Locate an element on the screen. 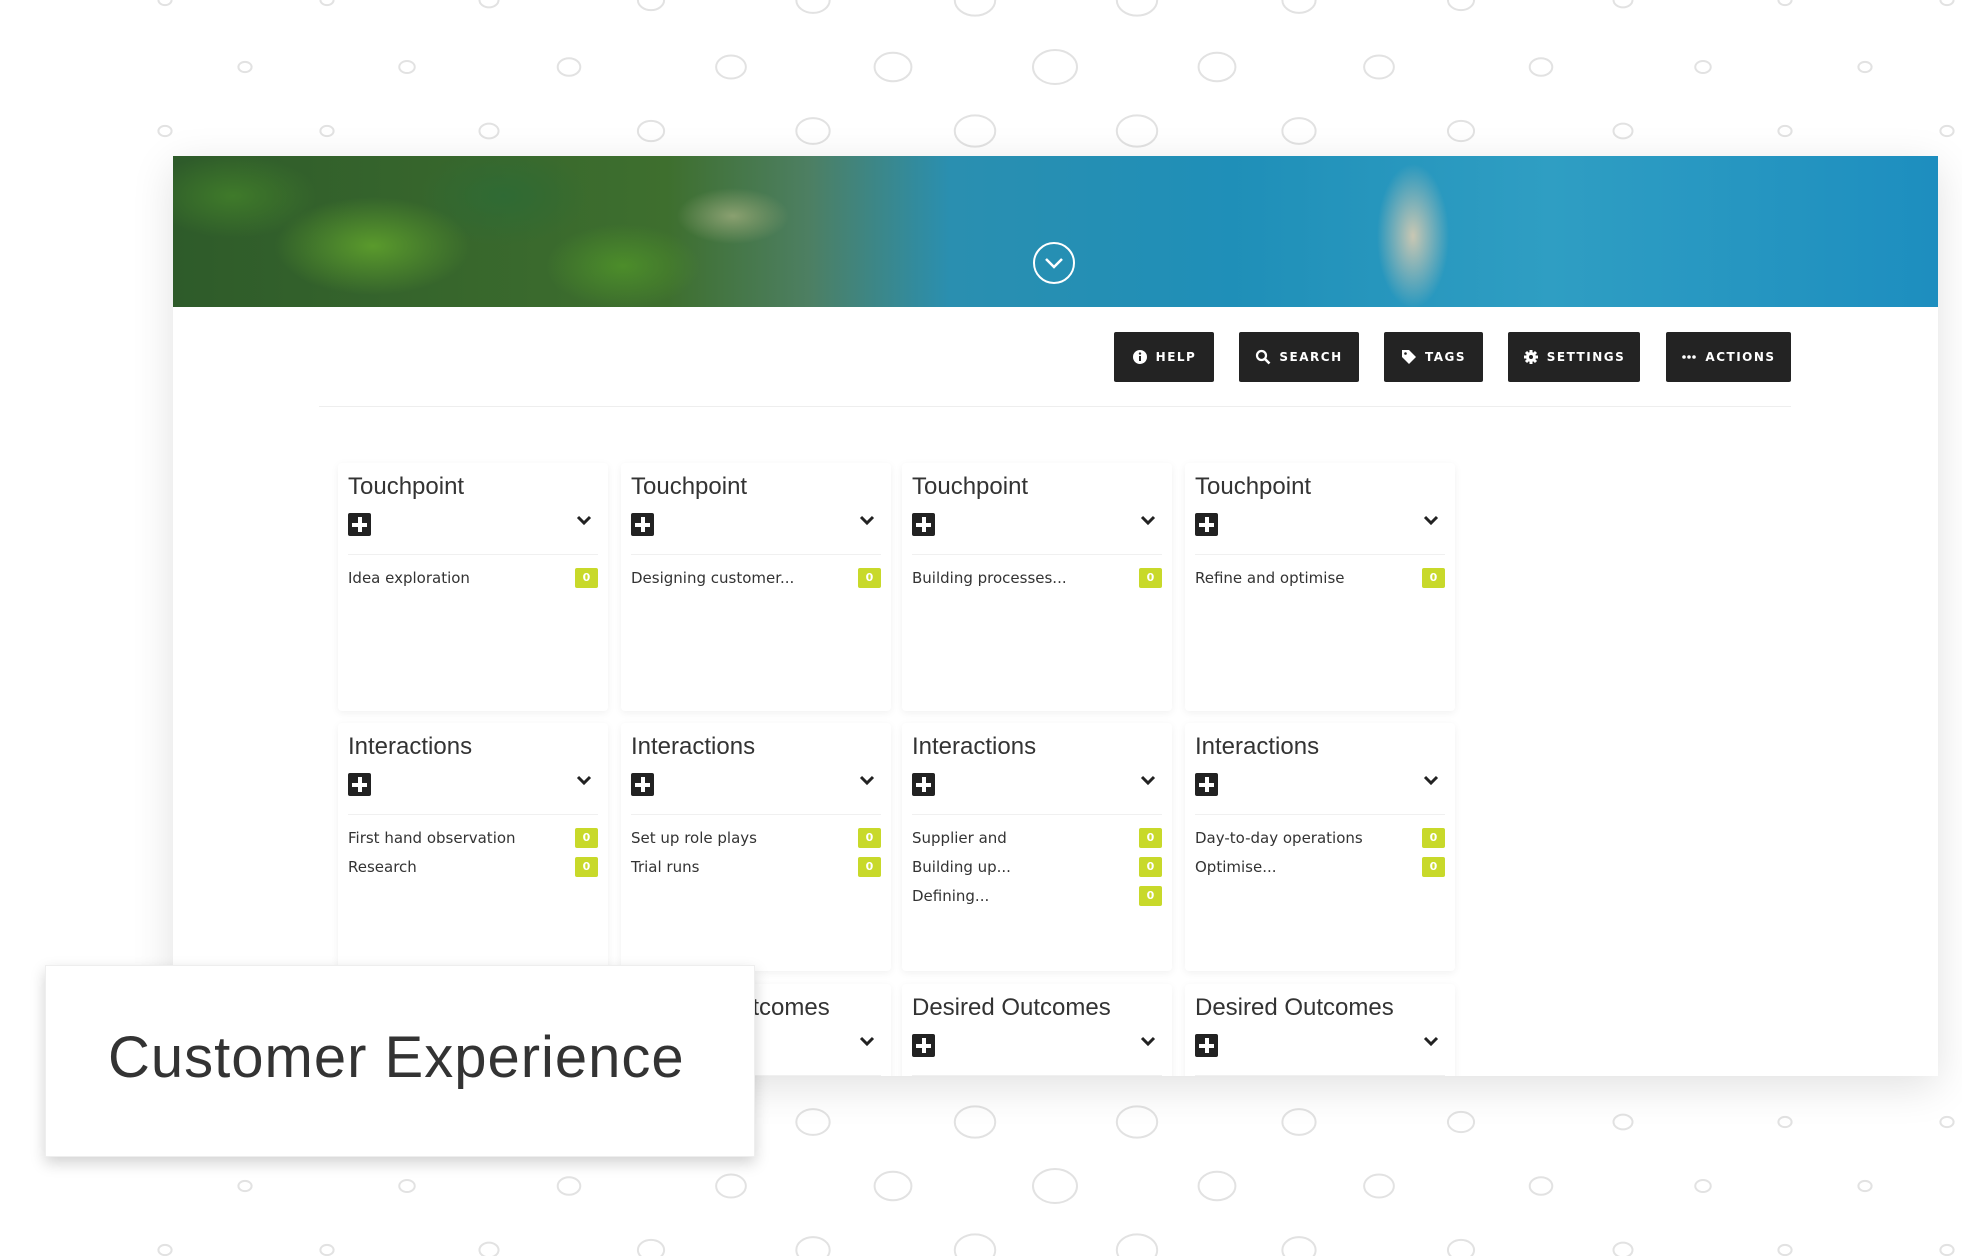 The width and height of the screenshot is (1962, 1256). actions-label: ACTIONS is located at coordinates (1740, 357).